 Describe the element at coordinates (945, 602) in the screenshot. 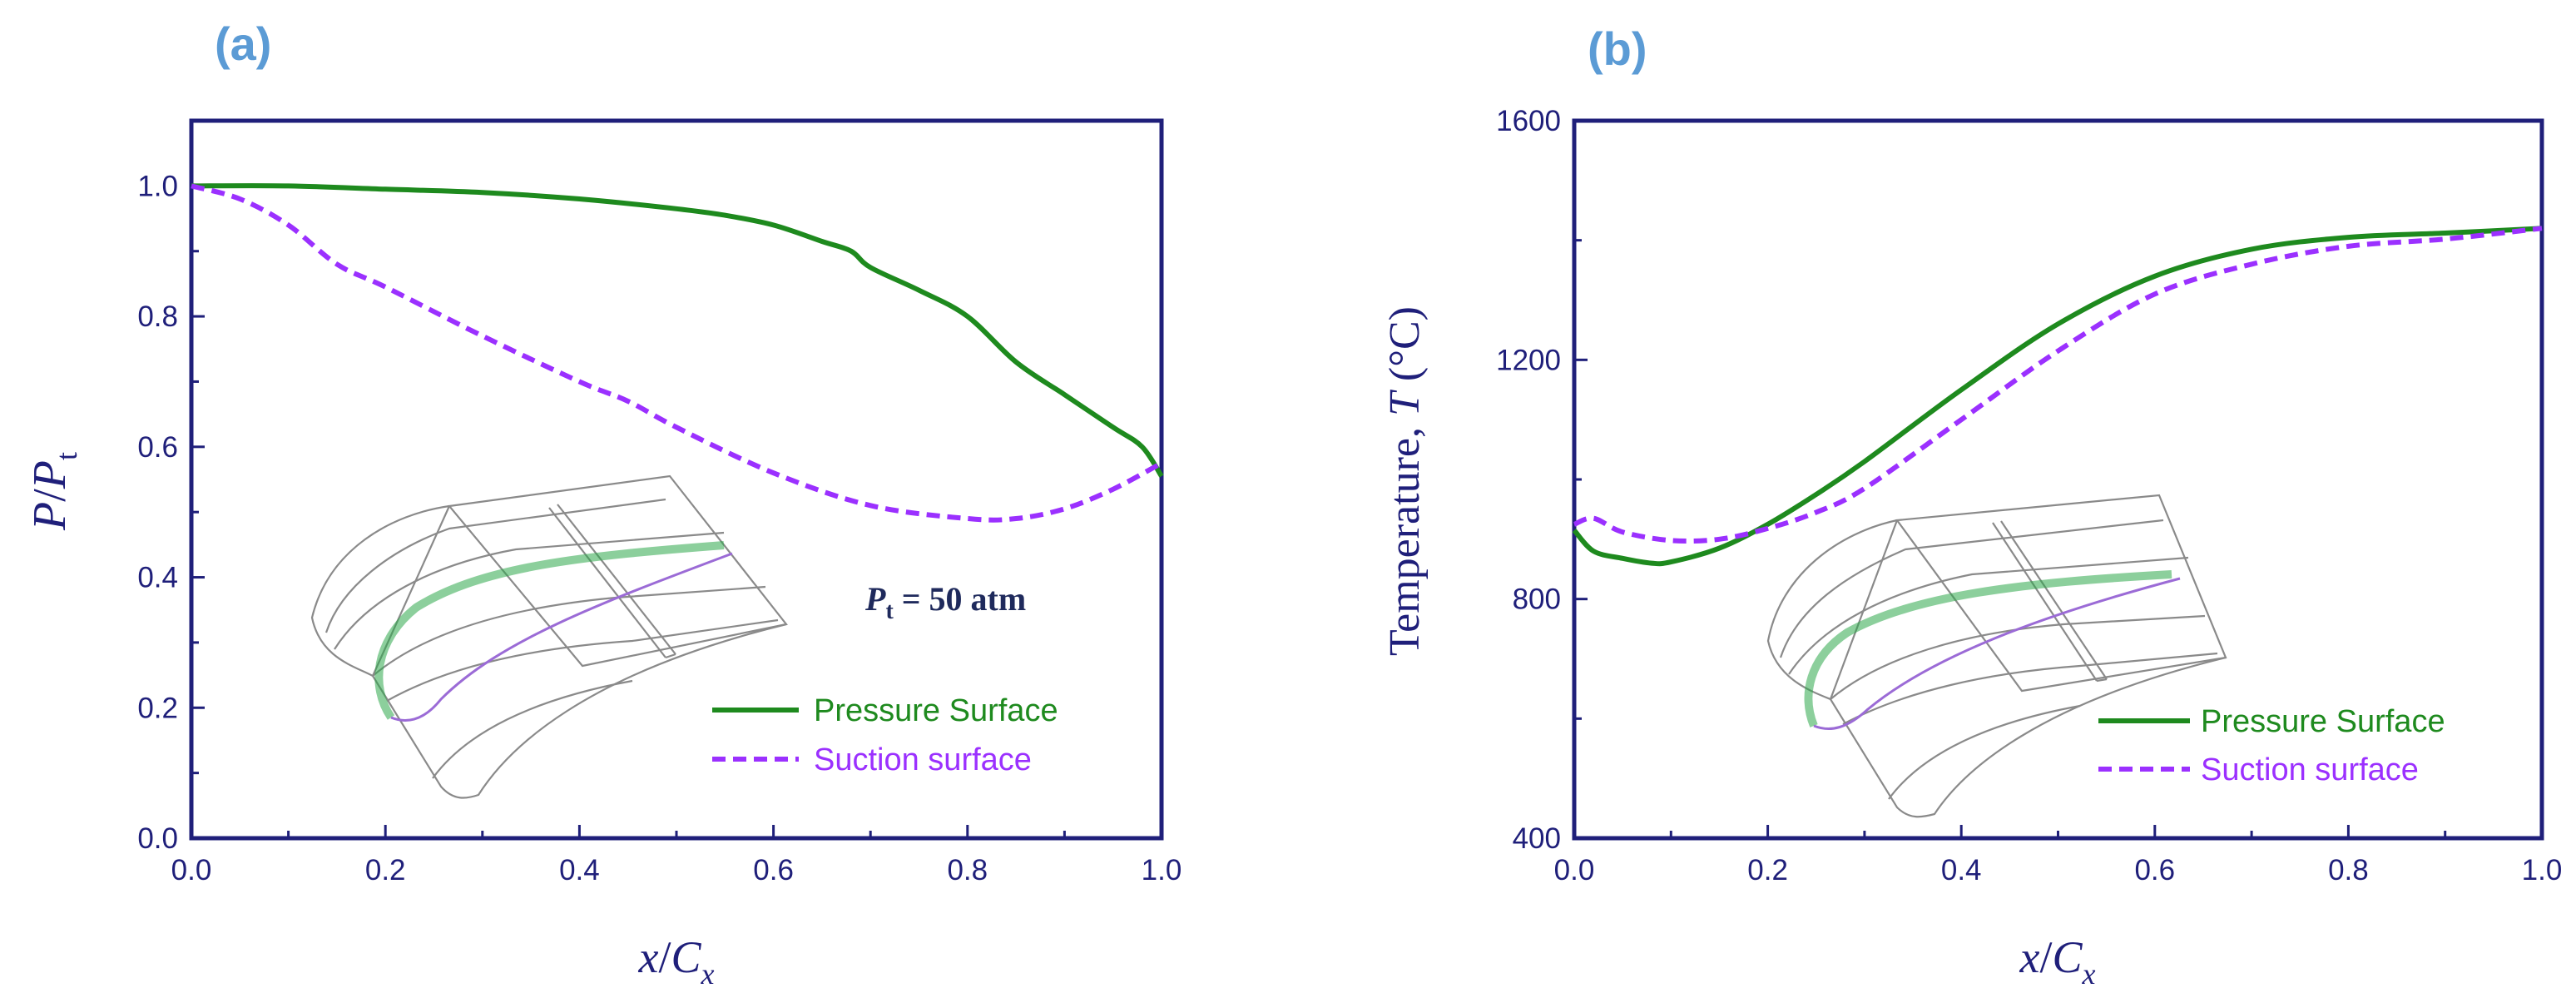

I see `panel-a-annotation: Pt = 50 atm` at that location.